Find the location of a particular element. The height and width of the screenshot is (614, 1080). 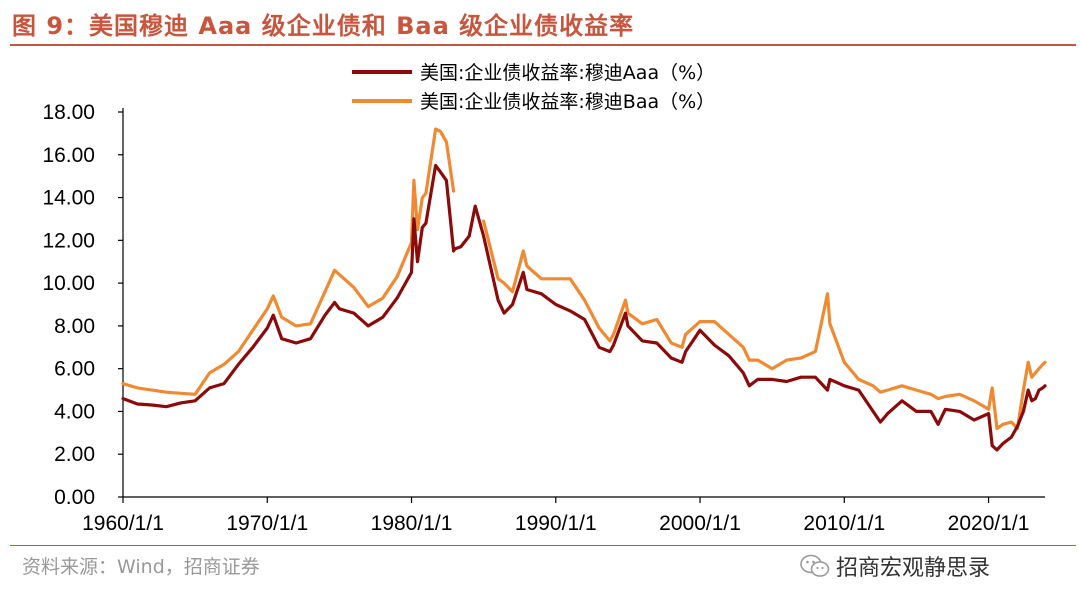

legend-label-baa: 美国:企业债收益率:穆迪Baa（%） is located at coordinates (567, 102).